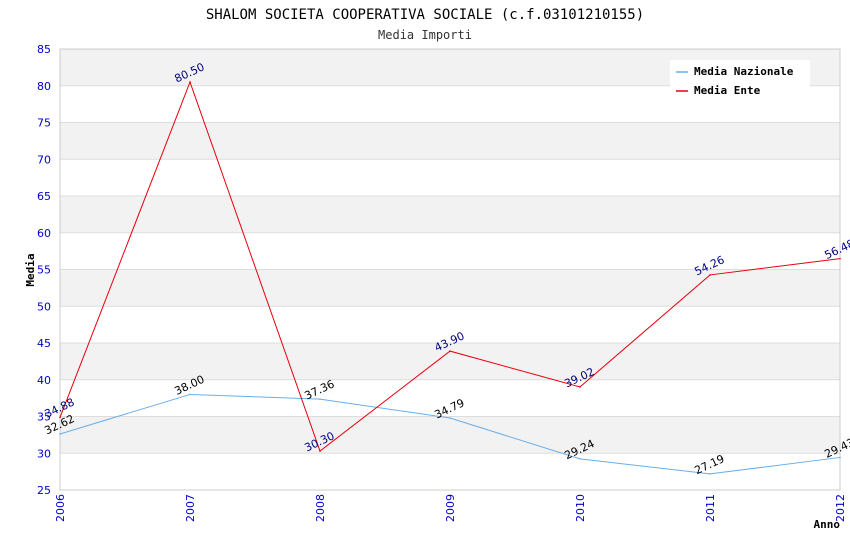 This screenshot has height=550, width=850. I want to click on legend: Media Nazionale Media Ente, so click(740, 80).